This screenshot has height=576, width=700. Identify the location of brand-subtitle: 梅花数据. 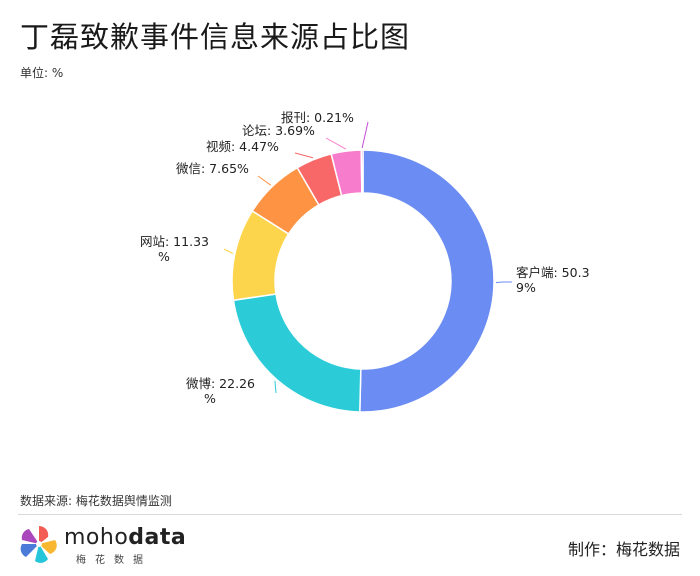
(114, 560).